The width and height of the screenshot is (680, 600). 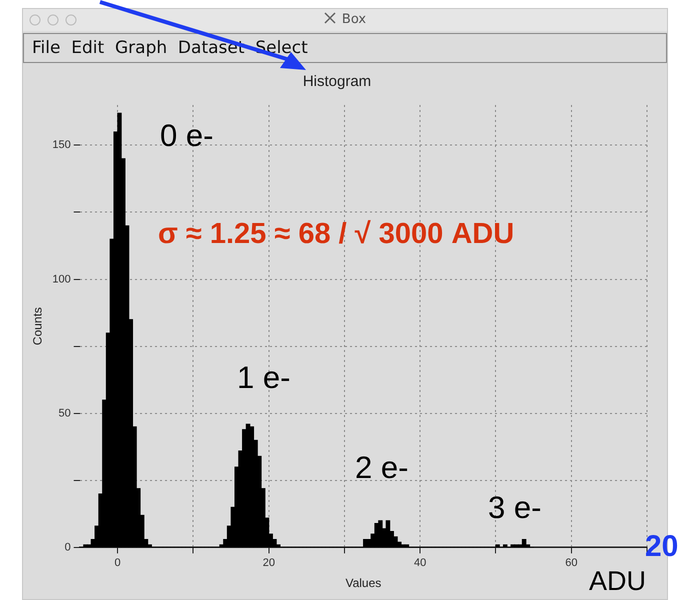 I want to click on chart-title: Histogram, so click(x=337, y=81).